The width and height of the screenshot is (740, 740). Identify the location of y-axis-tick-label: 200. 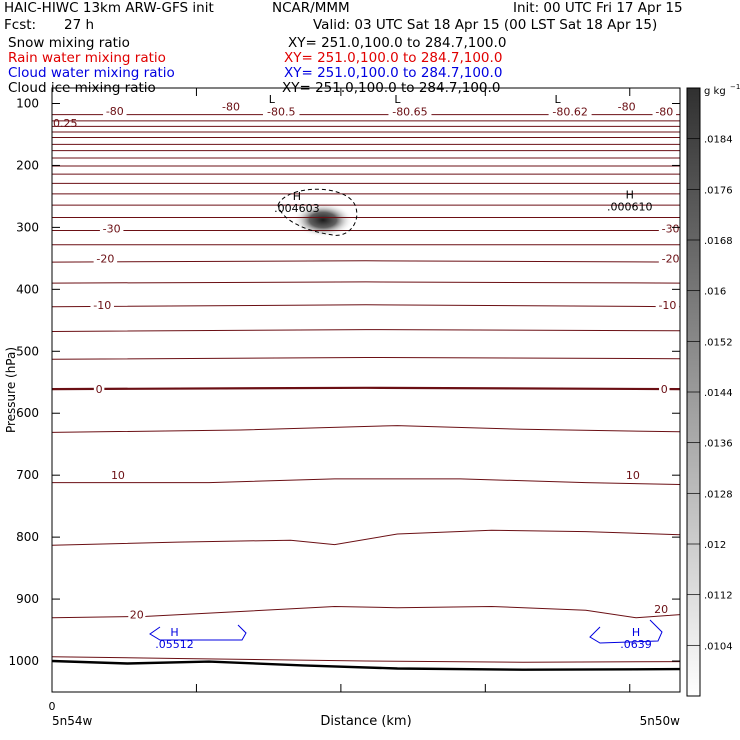
(27, 165).